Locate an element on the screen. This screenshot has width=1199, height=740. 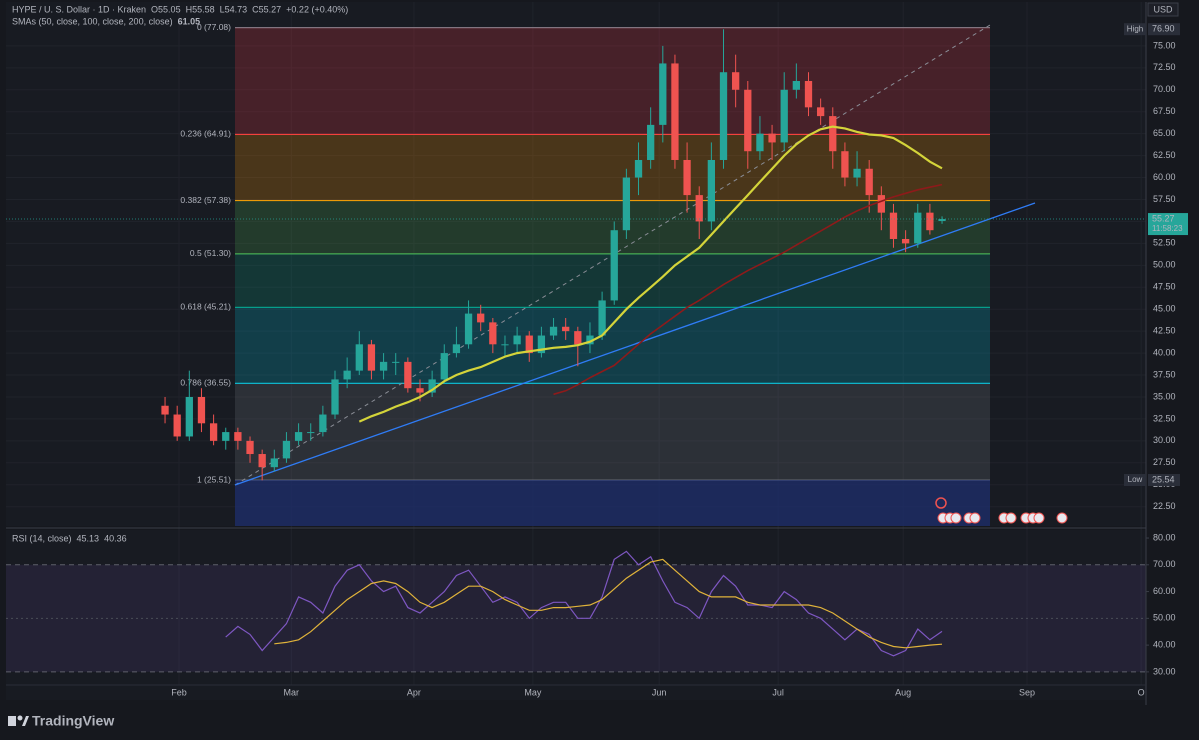
rsi-value: 45.13 is located at coordinates (88, 538).